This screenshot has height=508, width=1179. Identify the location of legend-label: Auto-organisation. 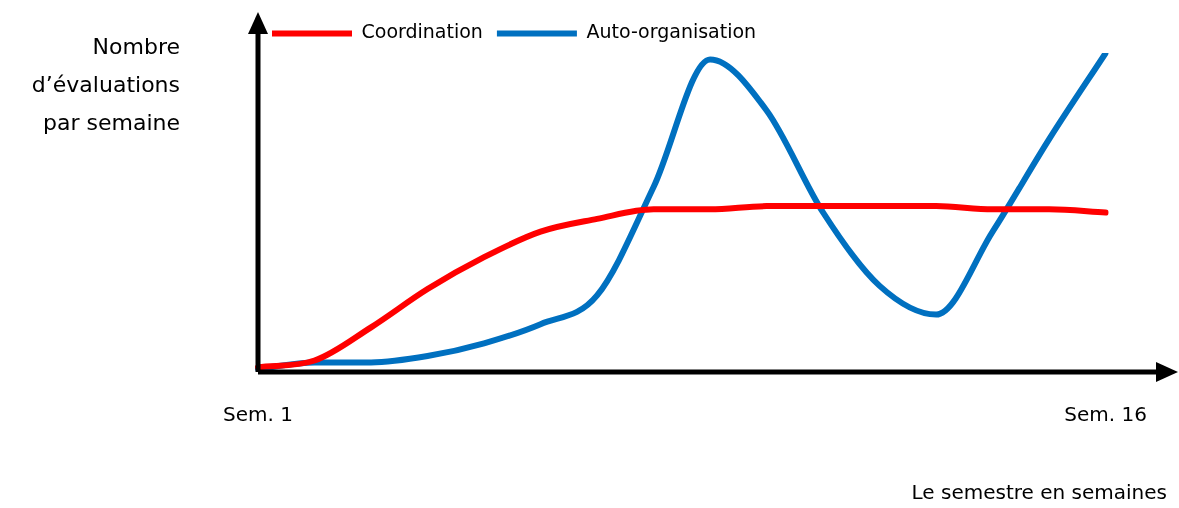
(671, 31).